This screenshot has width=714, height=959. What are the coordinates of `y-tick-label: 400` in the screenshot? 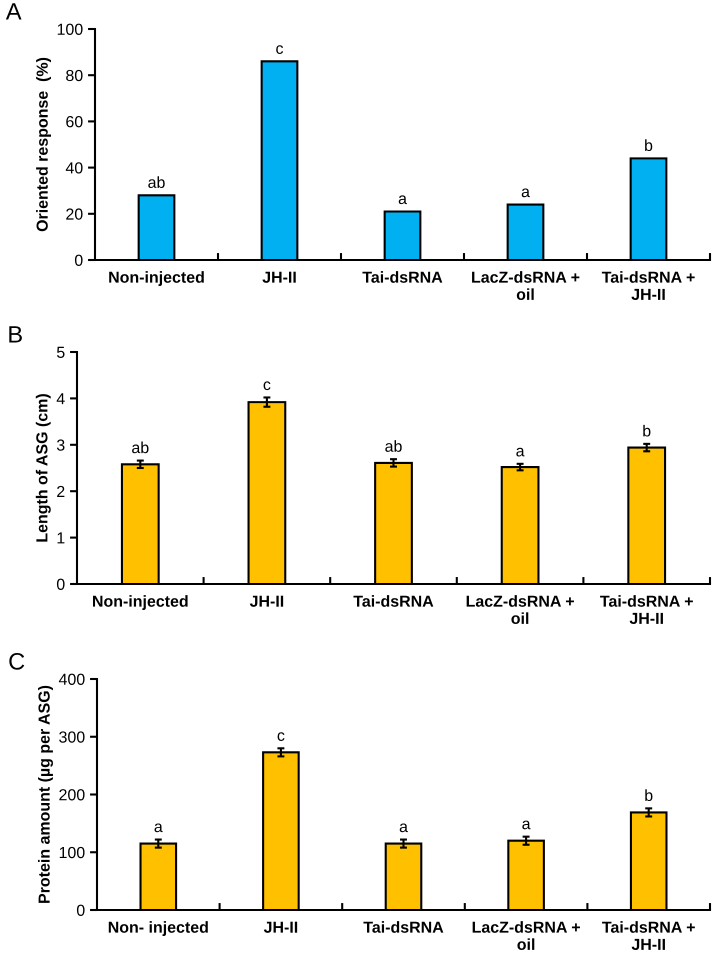 It's located at (71, 679).